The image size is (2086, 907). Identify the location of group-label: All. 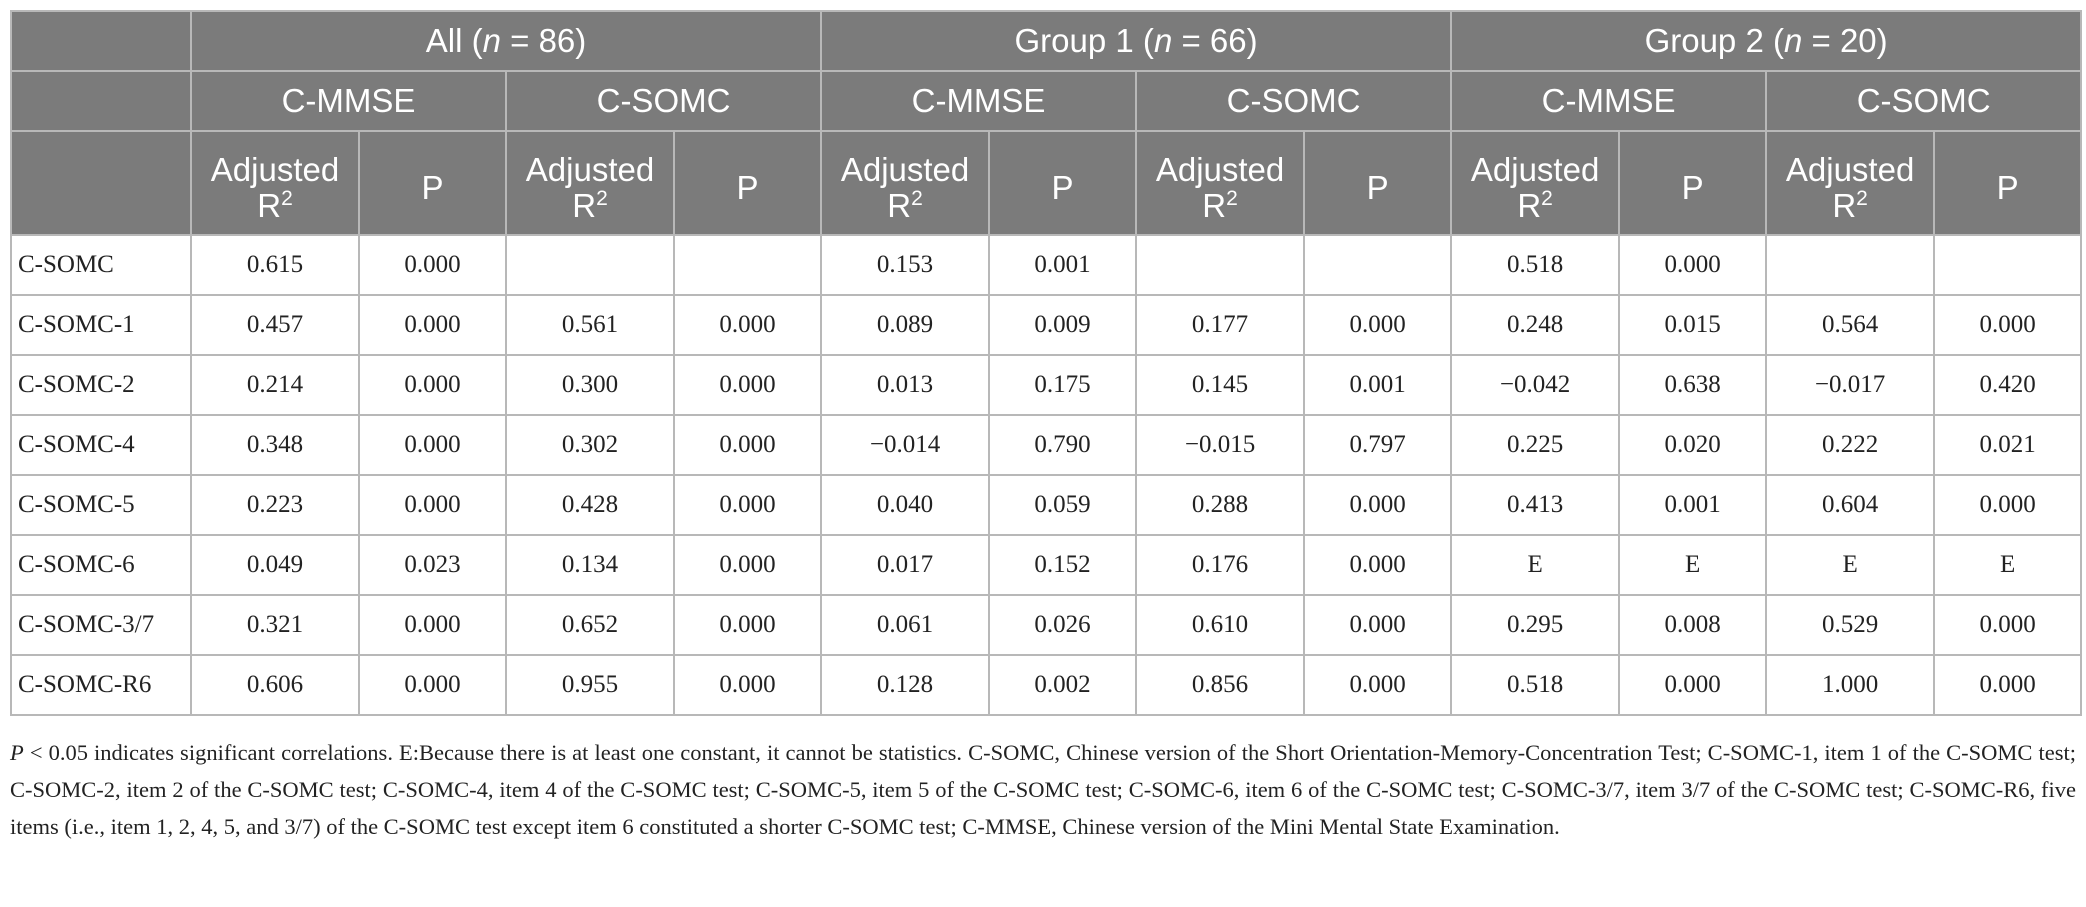
(444, 40).